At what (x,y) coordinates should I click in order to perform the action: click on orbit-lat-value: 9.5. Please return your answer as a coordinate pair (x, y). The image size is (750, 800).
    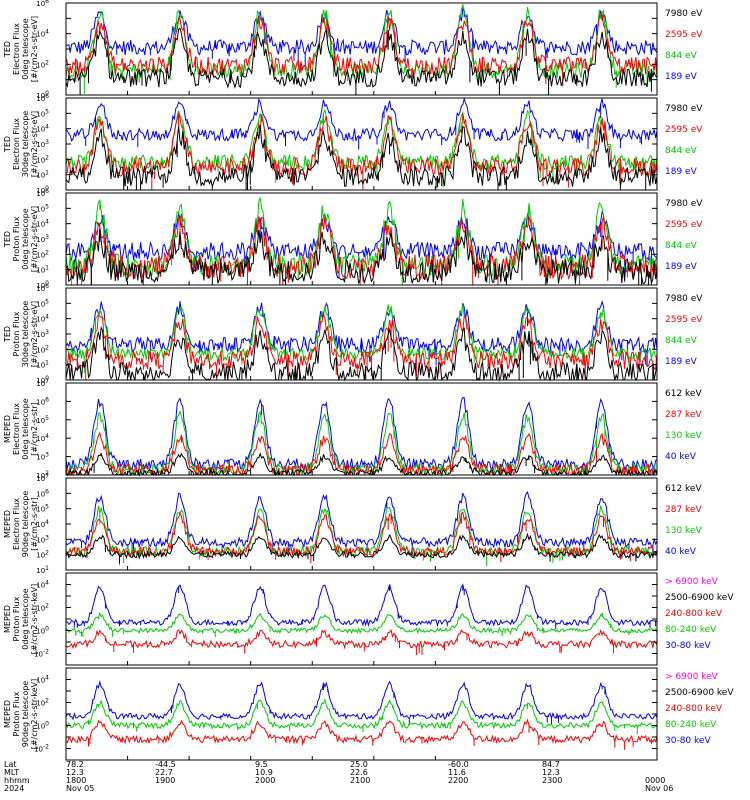
    Looking at the image, I should click on (261, 764).